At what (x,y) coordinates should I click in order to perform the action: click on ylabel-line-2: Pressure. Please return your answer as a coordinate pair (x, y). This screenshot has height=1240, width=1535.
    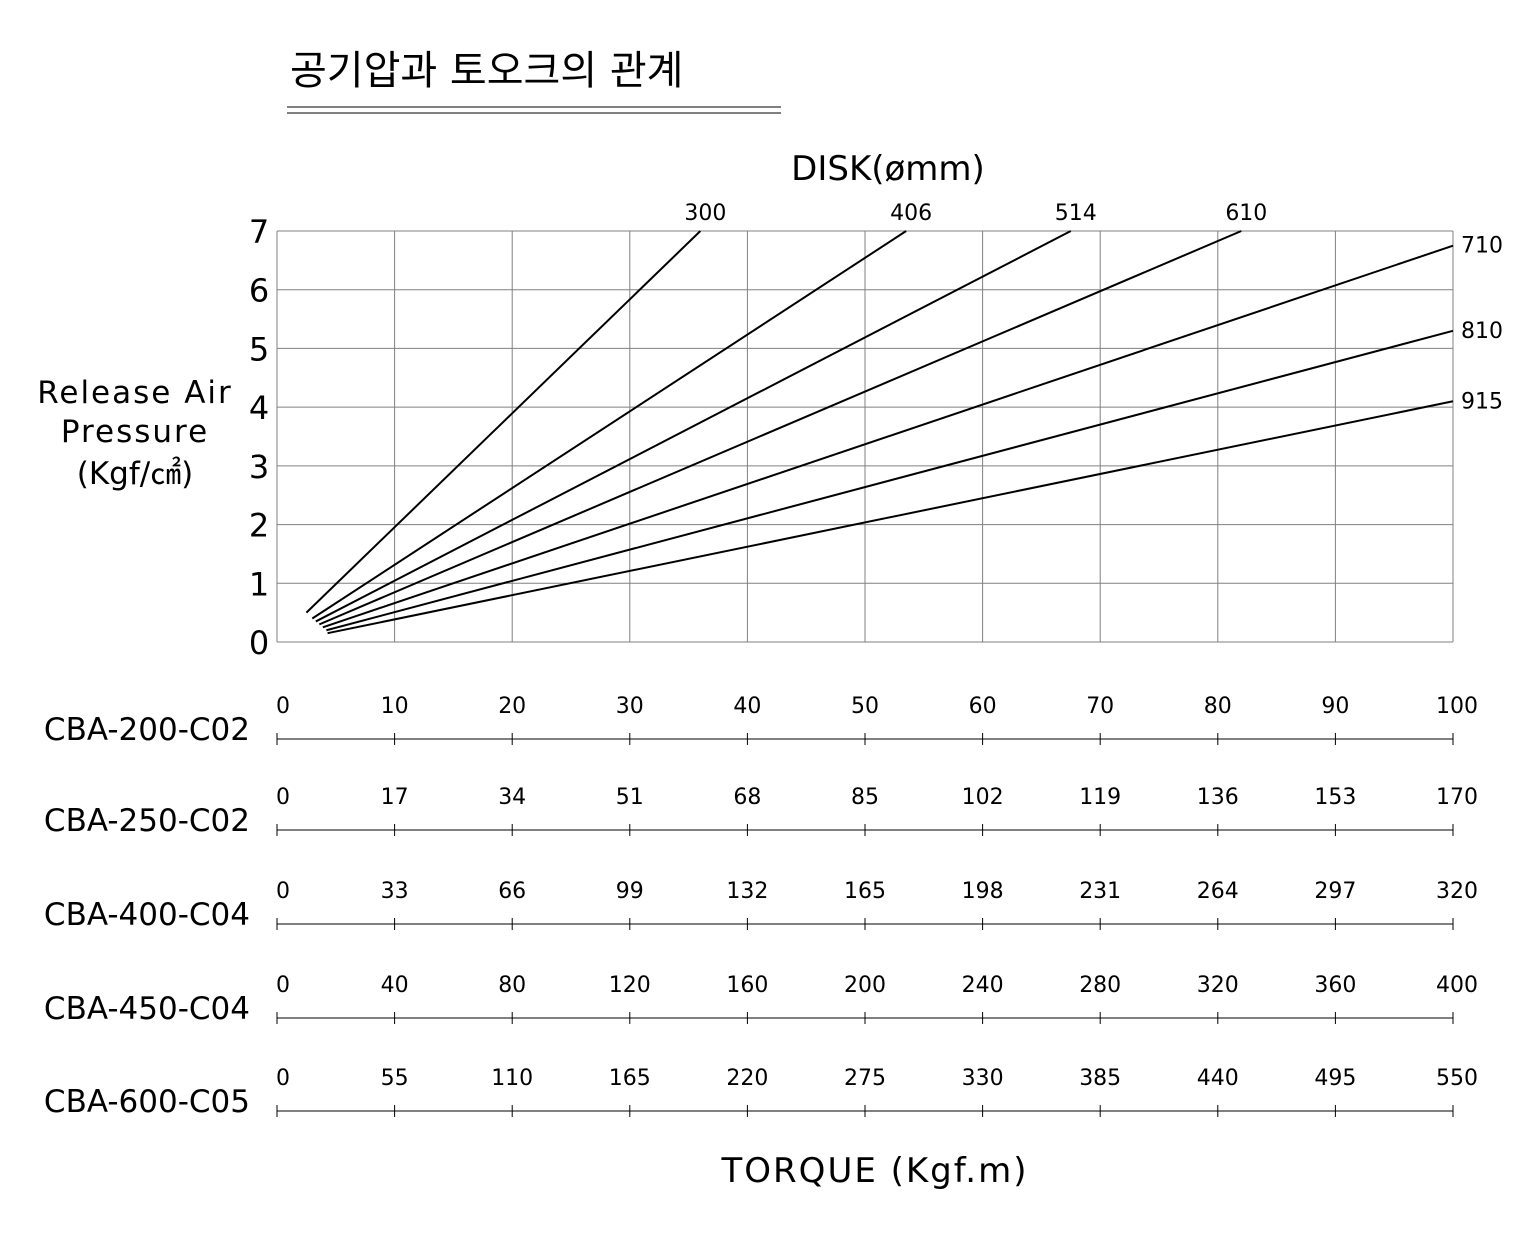
    Looking at the image, I should click on (135, 432).